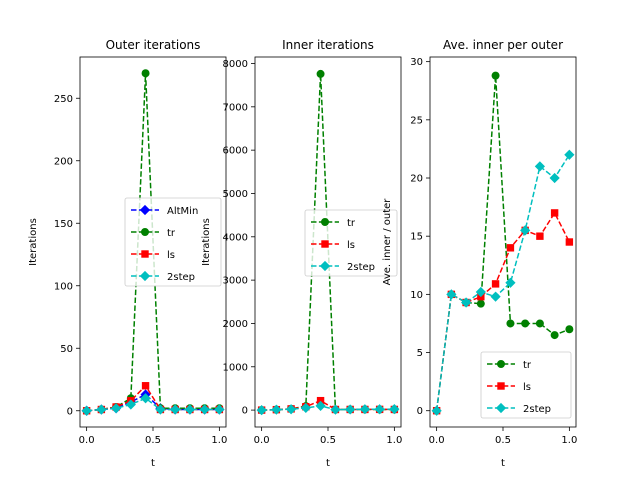  I want to click on y-tick-label: 250, so click(63, 99).